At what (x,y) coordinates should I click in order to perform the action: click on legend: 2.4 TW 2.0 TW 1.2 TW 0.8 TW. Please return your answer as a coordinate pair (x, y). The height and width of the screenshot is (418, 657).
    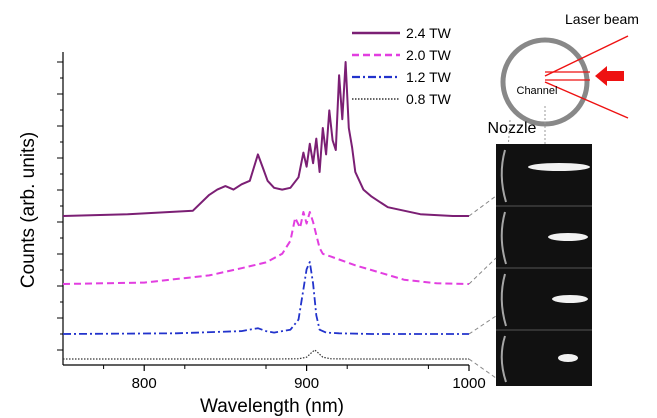
    Looking at the image, I should click on (402, 66).